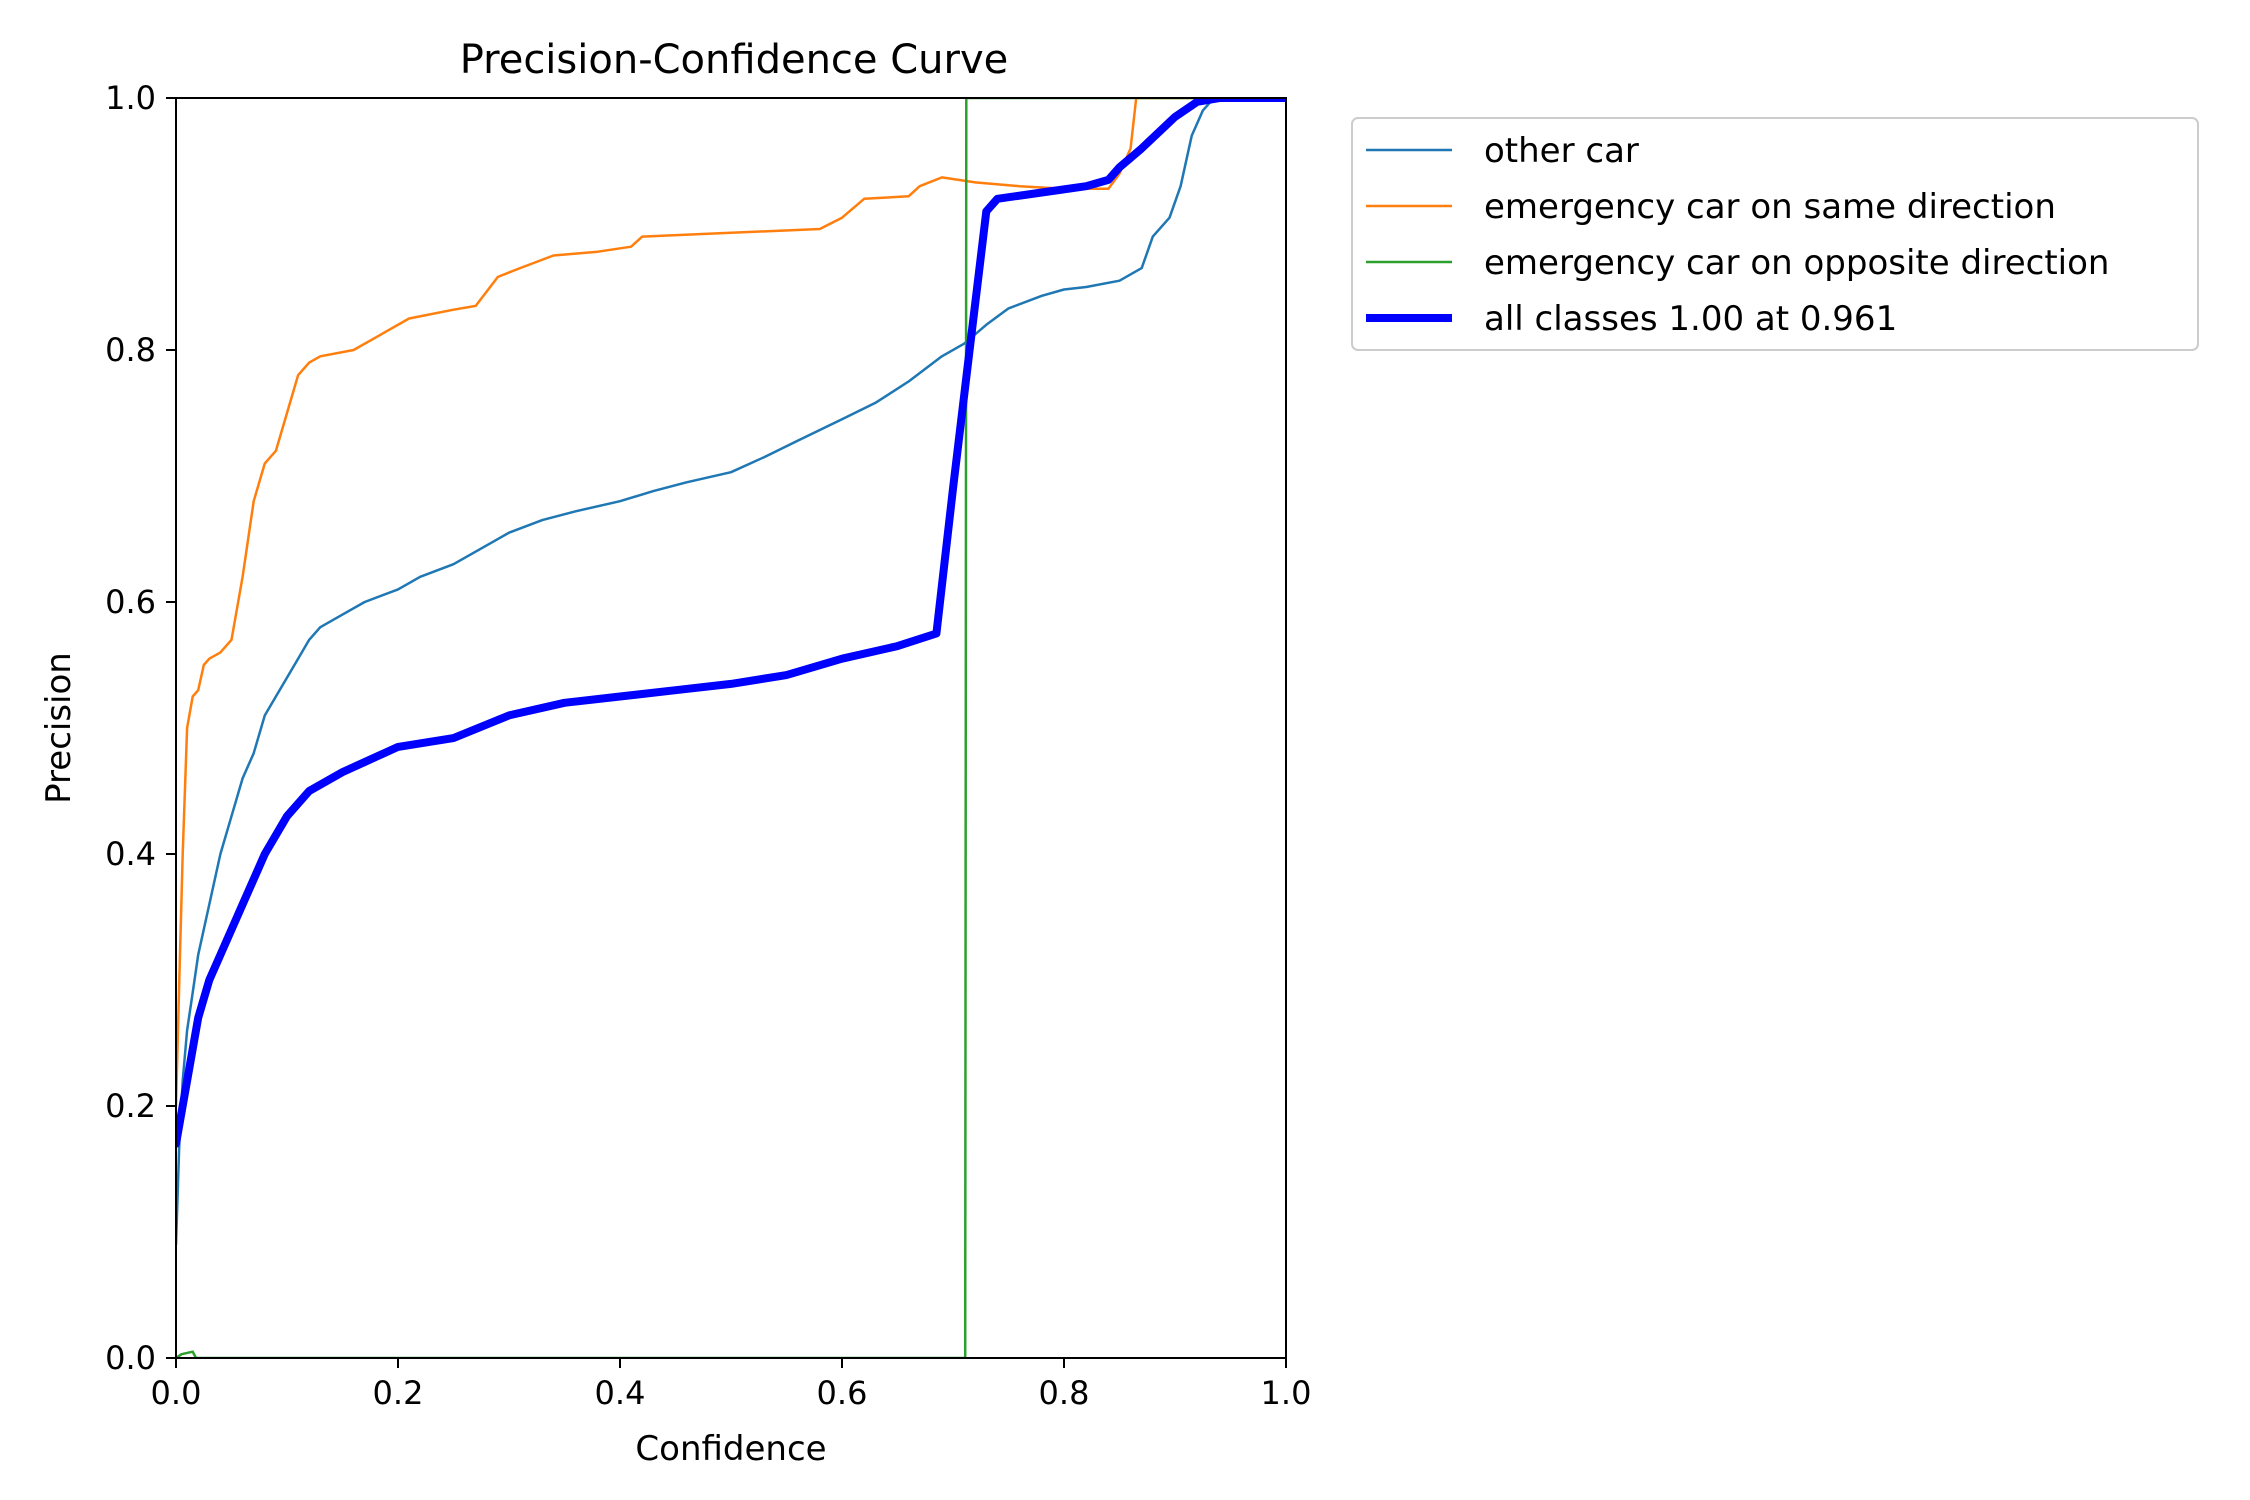  Describe the element at coordinates (130, 602) in the screenshot. I see `y-tick-label: 0.6` at that location.